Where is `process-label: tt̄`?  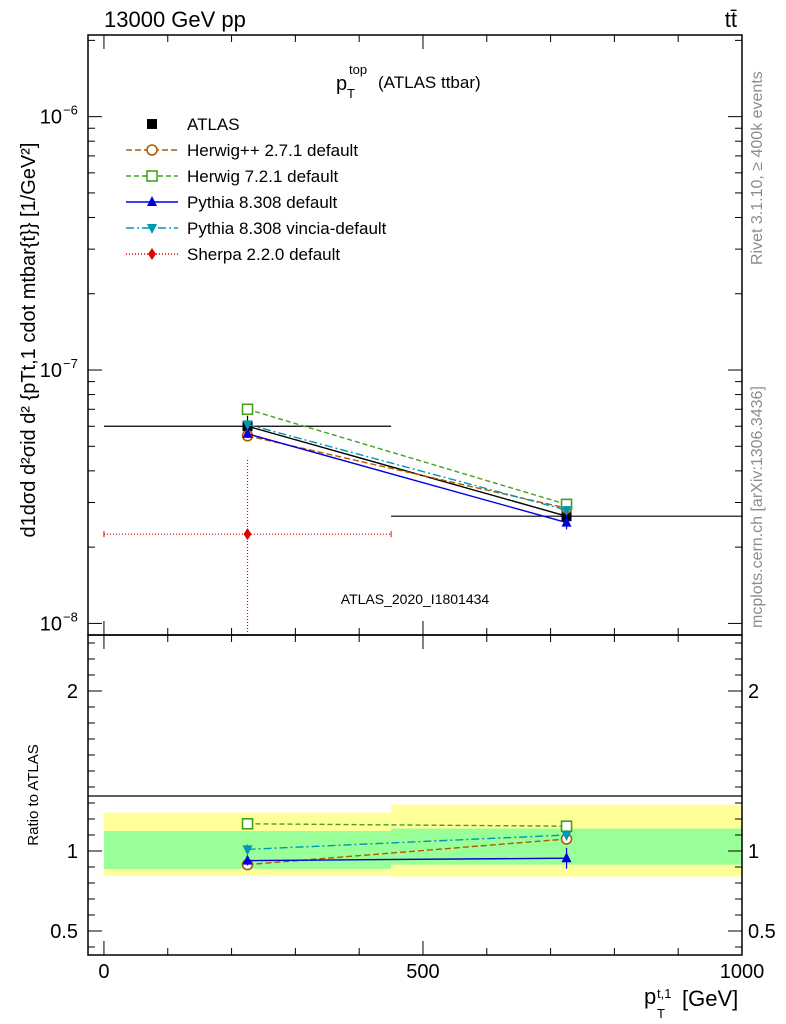
process-label: tt̄ is located at coordinates (731, 19).